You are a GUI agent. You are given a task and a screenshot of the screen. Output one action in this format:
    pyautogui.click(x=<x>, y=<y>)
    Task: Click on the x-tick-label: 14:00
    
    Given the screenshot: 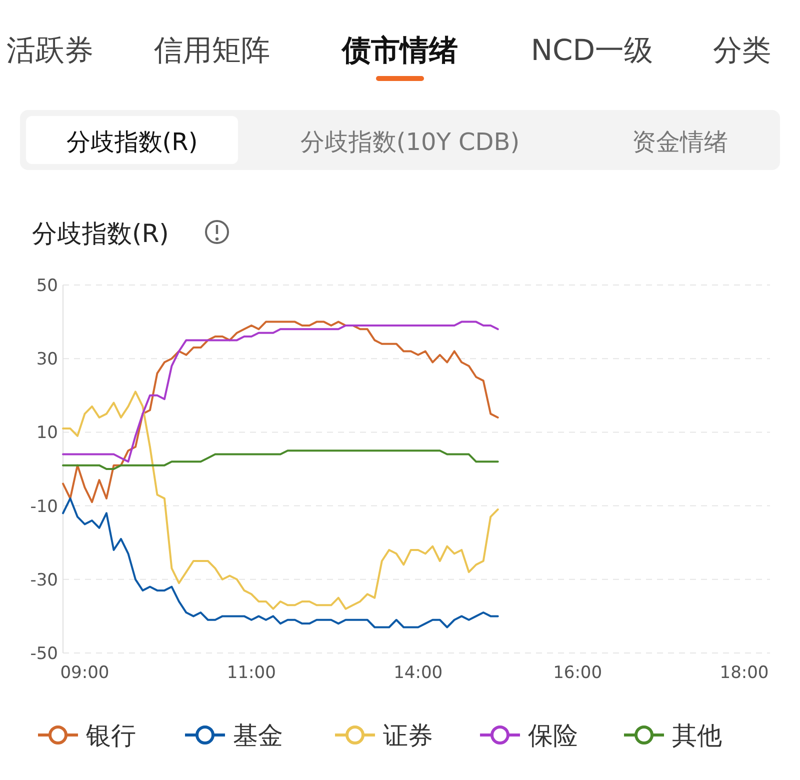 What is the action you would take?
    pyautogui.click(x=418, y=673)
    